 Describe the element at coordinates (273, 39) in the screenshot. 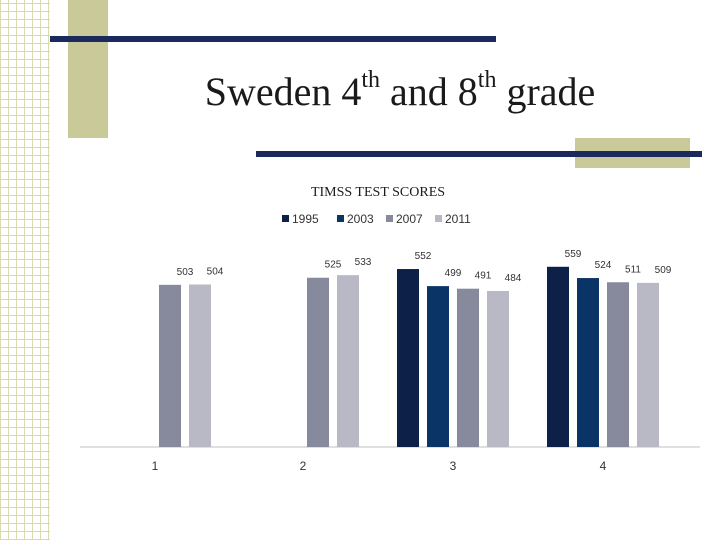

I see `navy-rule-top` at that location.